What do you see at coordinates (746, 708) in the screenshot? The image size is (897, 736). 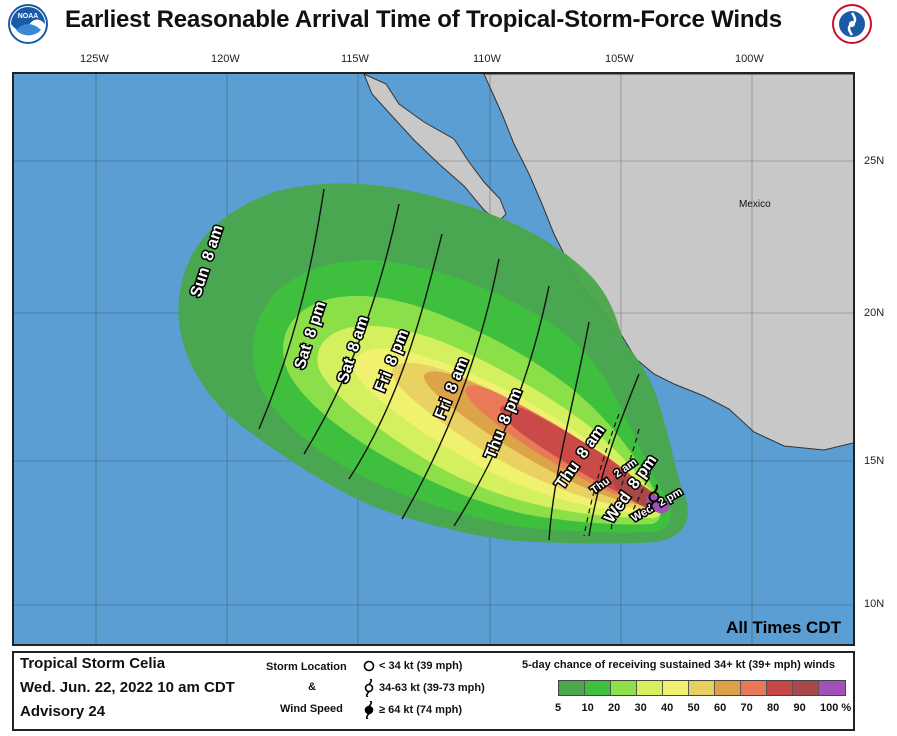 I see `colorbar-tick-label: 70` at bounding box center [746, 708].